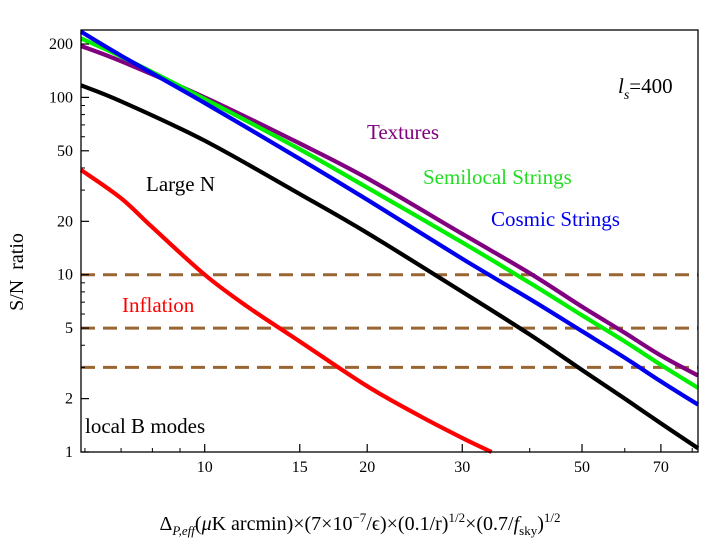  I want to click on y-tick-label-1: 1, so click(69, 452).